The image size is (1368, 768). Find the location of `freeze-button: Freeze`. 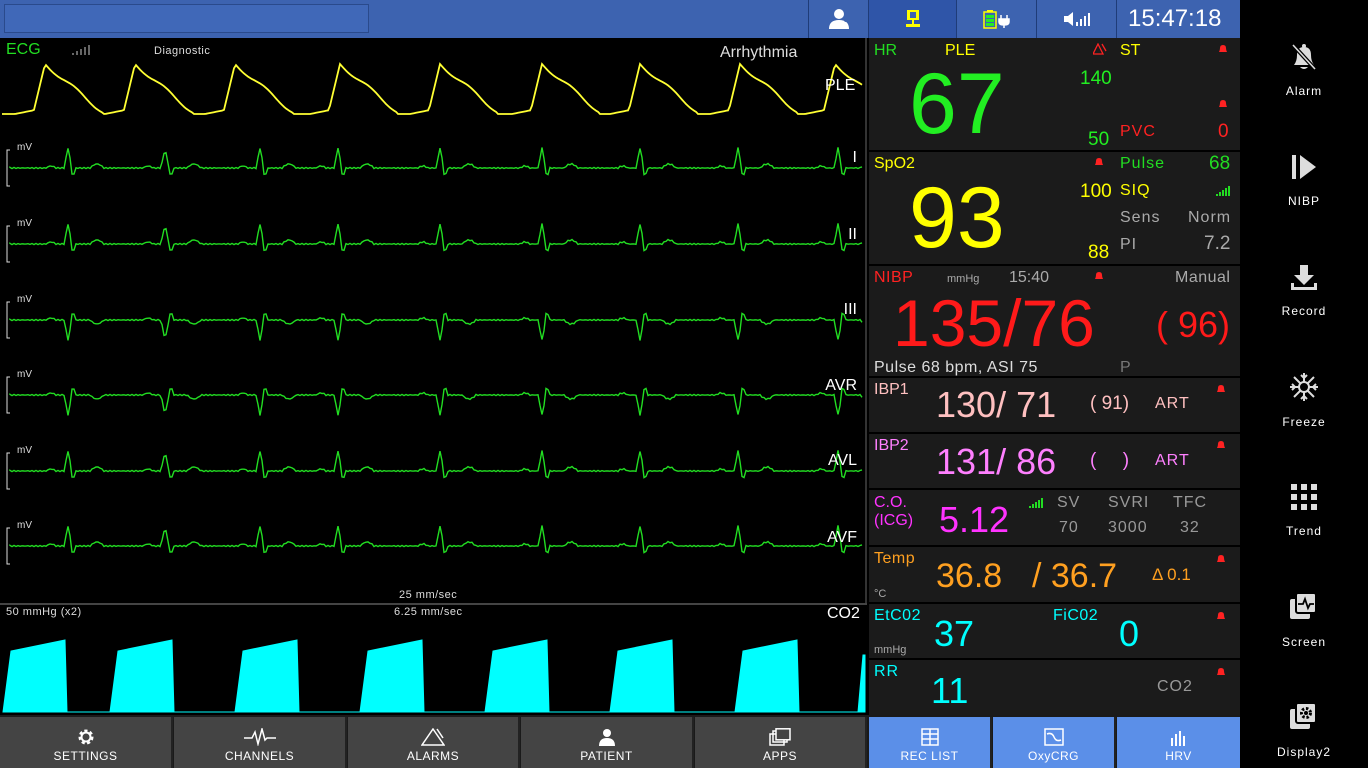

freeze-button: Freeze is located at coordinates (1304, 400).